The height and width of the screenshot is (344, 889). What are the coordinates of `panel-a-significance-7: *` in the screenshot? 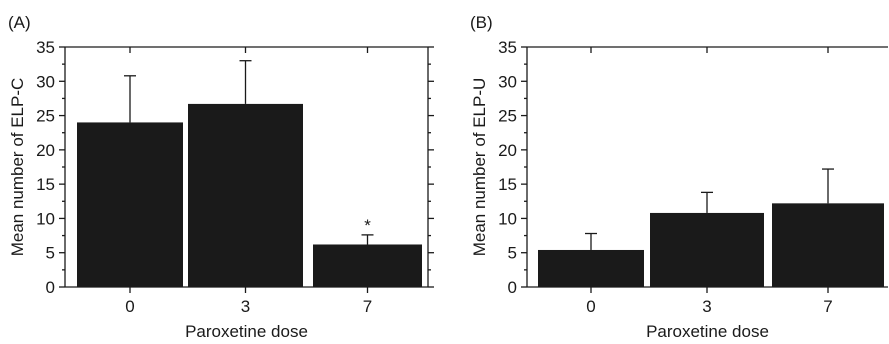 It's located at (367, 225).